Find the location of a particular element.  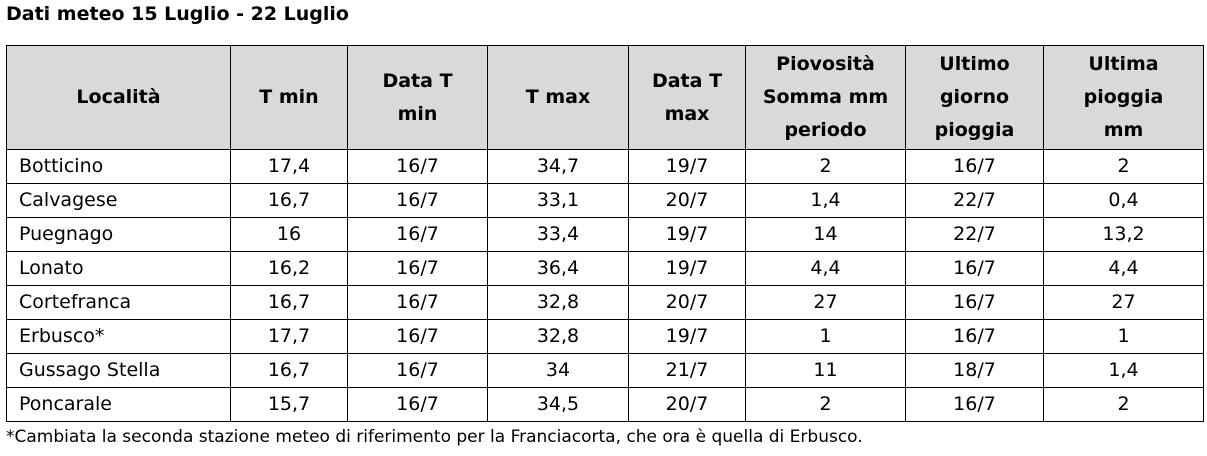

cell-t-min: 15,7 is located at coordinates (289, 404).